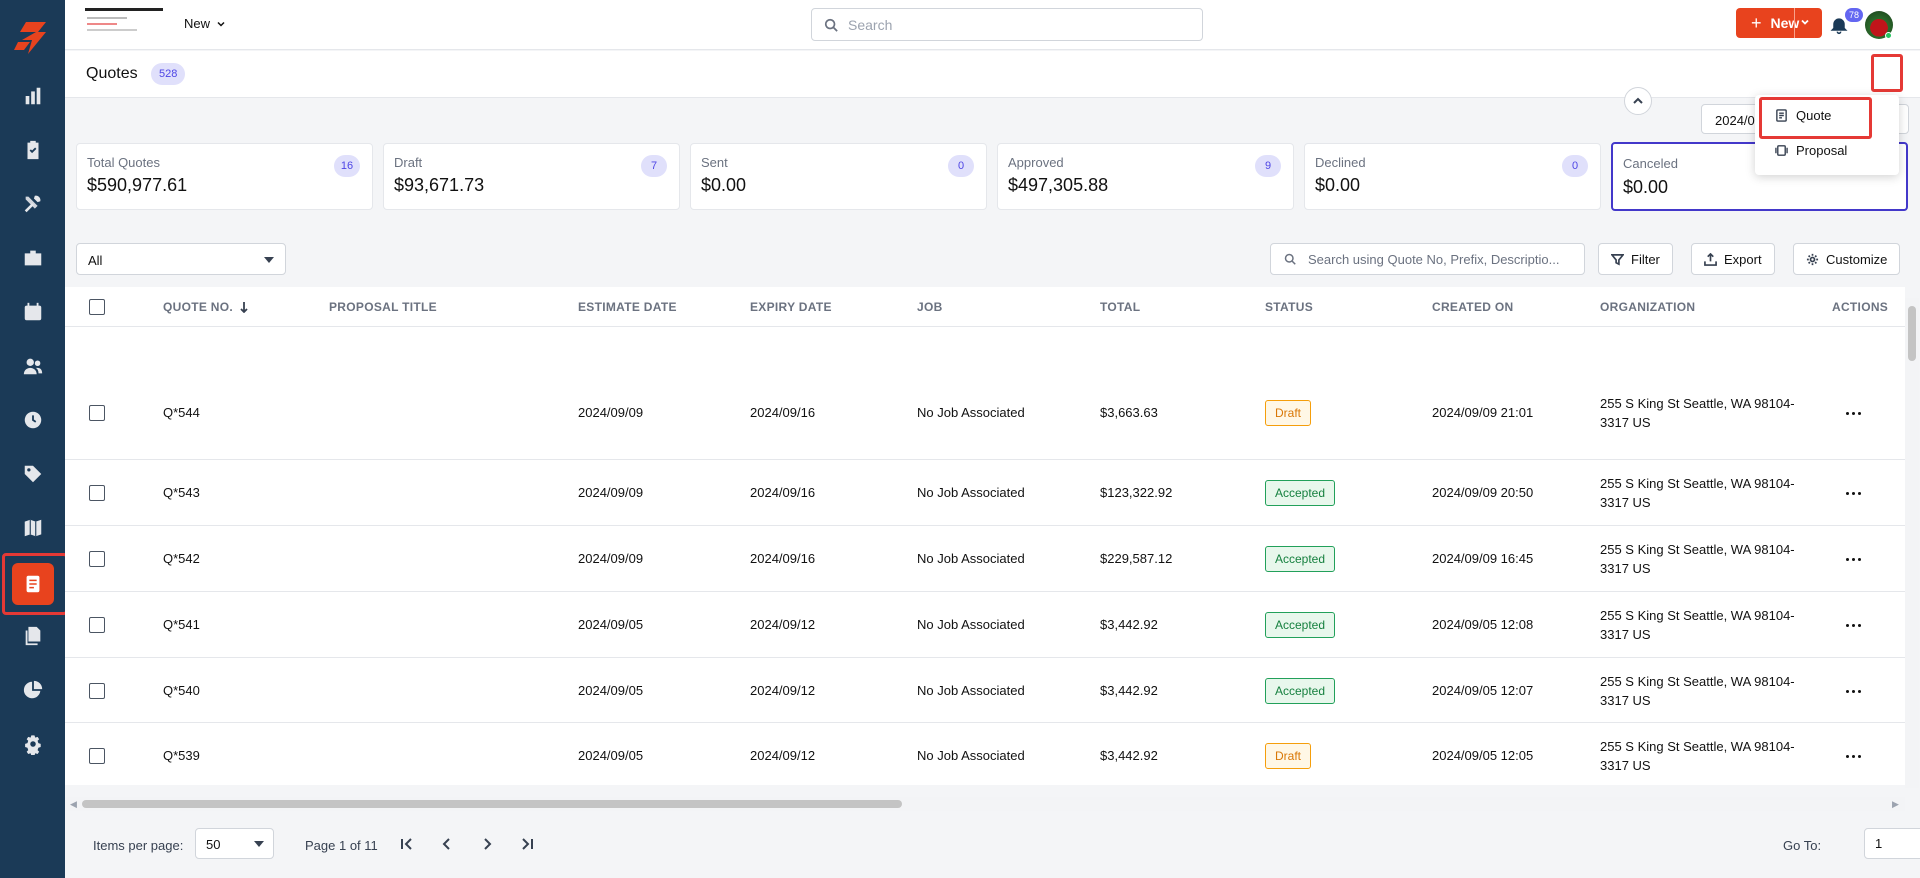  Describe the element at coordinates (1805, 22) in the screenshot. I see `chevron-down-icon` at that location.